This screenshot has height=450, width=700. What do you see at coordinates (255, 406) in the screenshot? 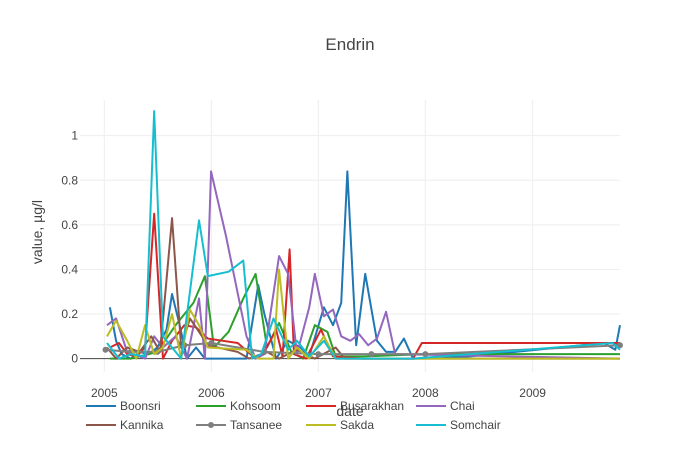
I see `legend-label: Kohsoom` at bounding box center [255, 406].